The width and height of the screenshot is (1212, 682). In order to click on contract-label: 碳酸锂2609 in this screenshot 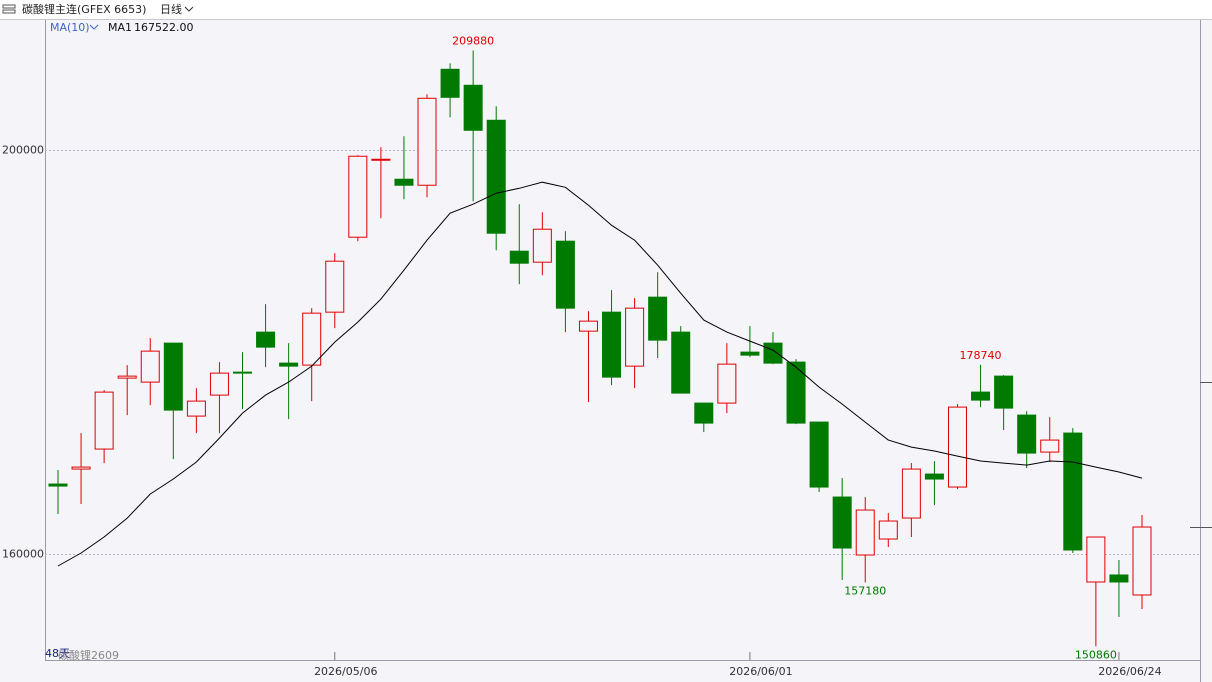, I will do `click(88, 655)`.